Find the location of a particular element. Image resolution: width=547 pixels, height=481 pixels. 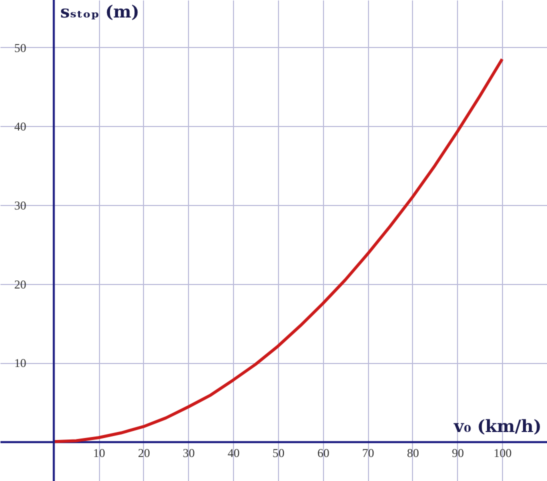

x-axis-title: v₀ (km/h) is located at coordinates (497, 427).